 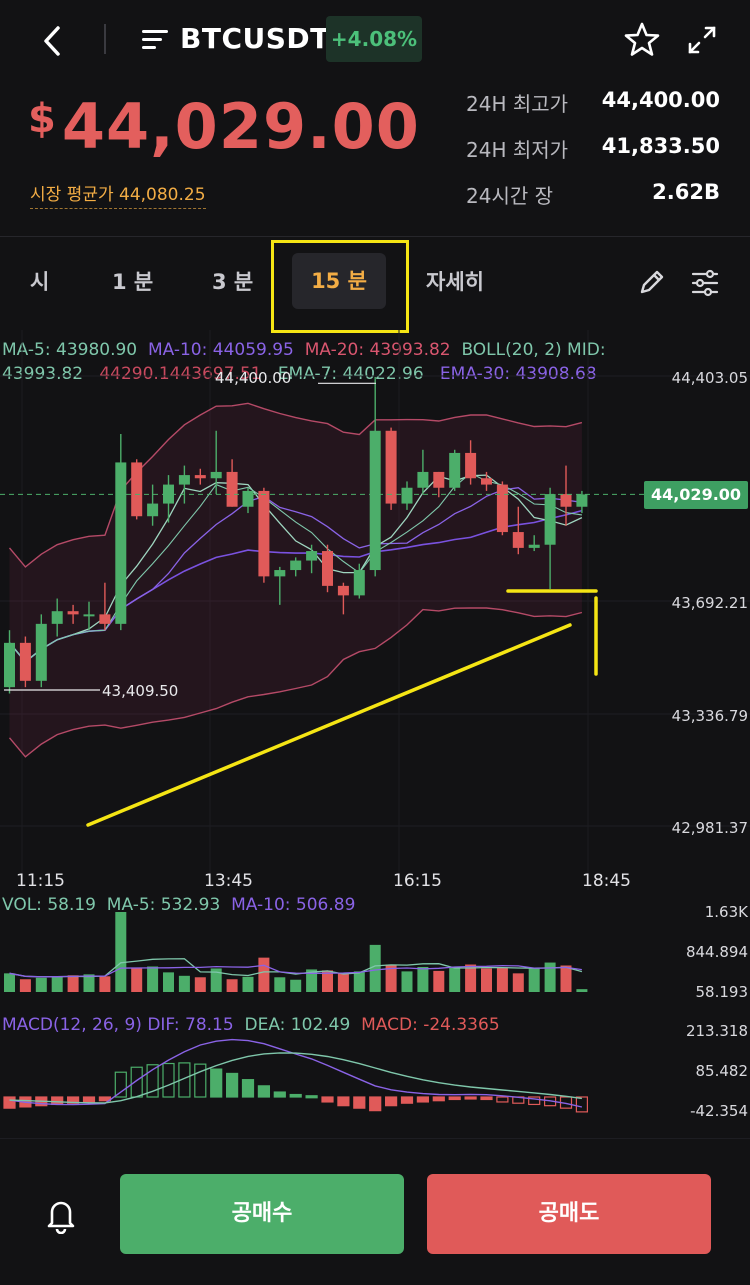 I want to click on symbol-title: BTCUSDT, so click(x=255, y=38).